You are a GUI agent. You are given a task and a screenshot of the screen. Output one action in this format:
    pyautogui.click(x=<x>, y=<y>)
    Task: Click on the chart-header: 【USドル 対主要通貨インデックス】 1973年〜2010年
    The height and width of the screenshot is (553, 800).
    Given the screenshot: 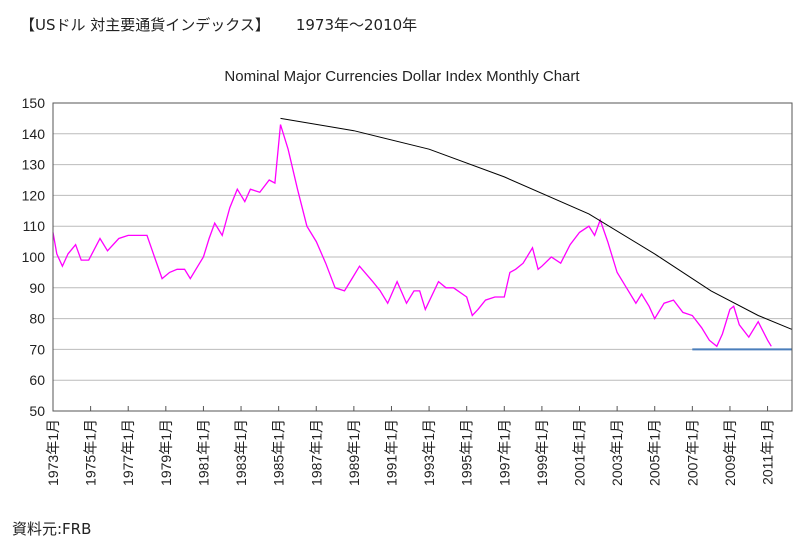 What is the action you would take?
    pyautogui.click(x=218, y=24)
    